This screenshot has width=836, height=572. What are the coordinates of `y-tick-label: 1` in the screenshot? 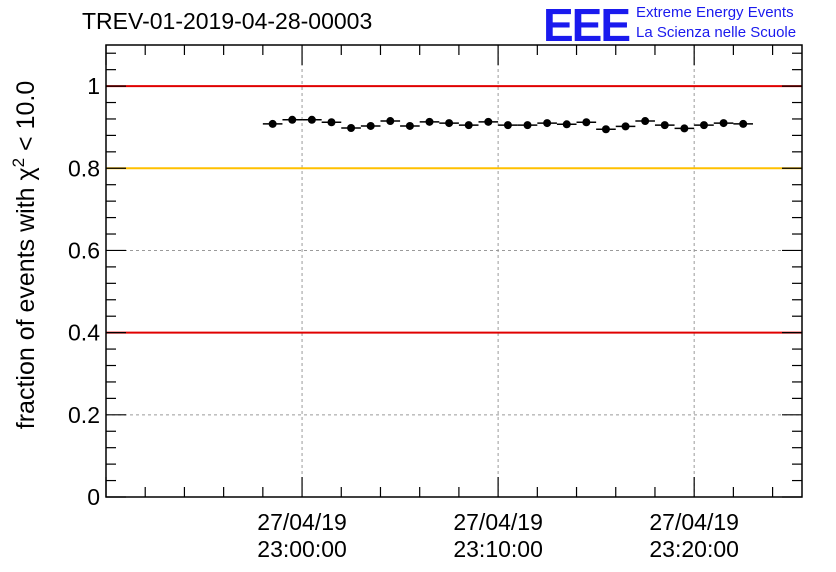 It's located at (93, 86).